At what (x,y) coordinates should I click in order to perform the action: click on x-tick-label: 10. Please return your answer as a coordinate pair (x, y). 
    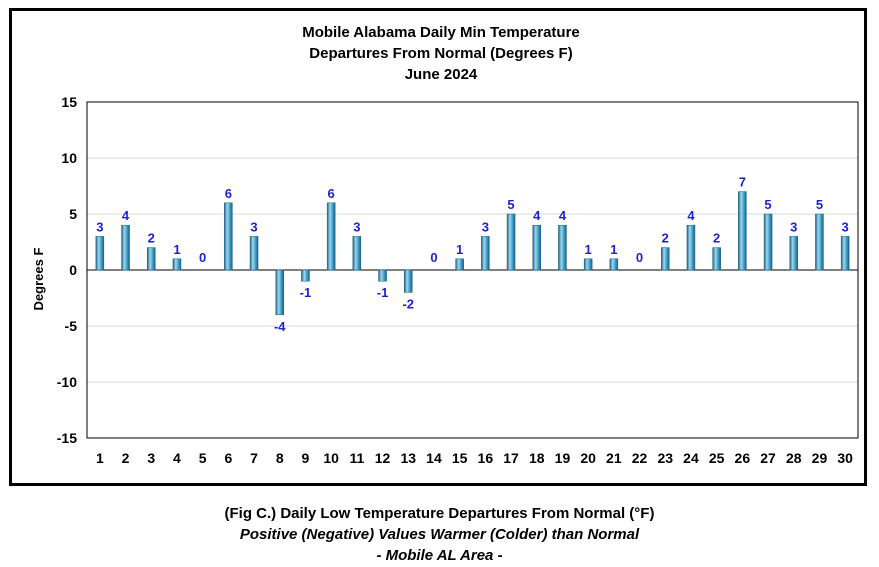
    Looking at the image, I should click on (331, 458).